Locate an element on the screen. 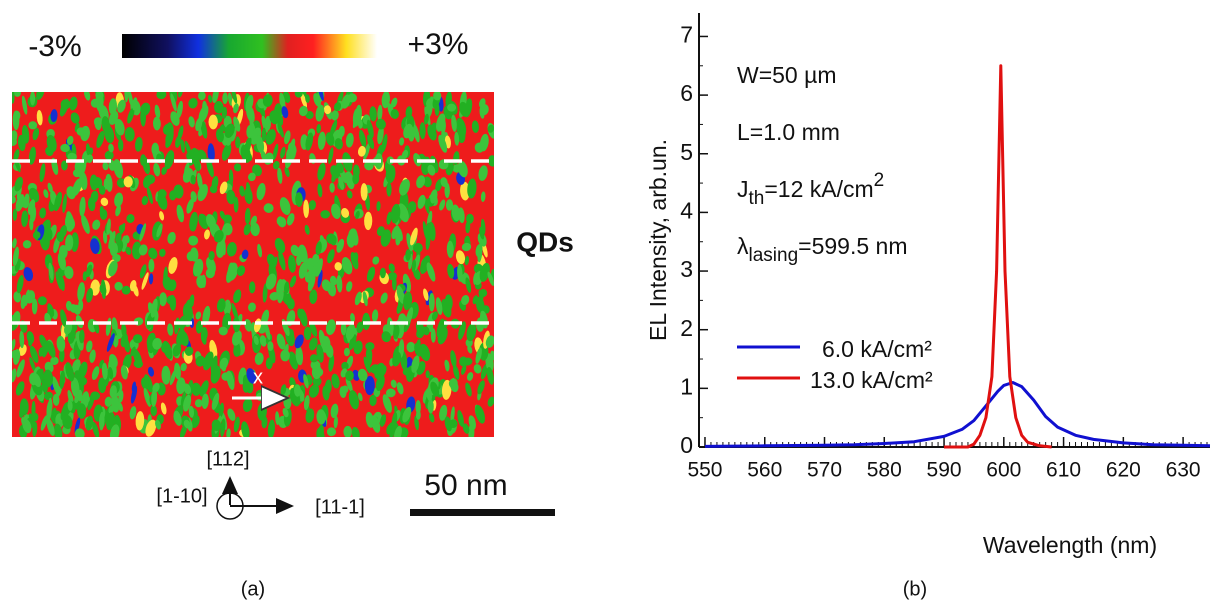 This screenshot has height=605, width=1211. annotation-part: W=50 µm is located at coordinates (787, 75).